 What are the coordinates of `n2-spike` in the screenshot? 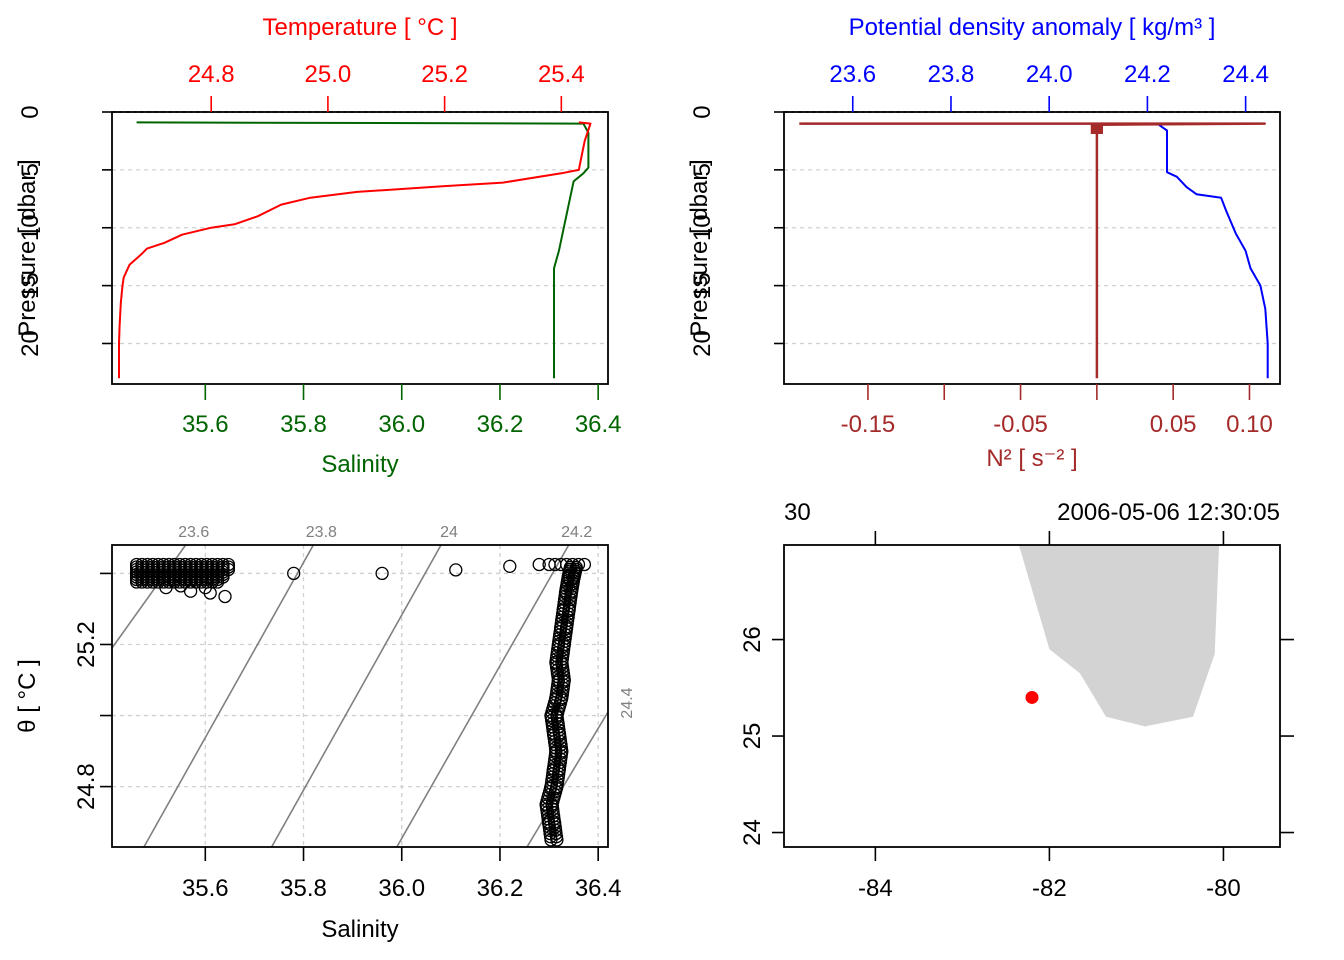 It's located at (1096, 128).